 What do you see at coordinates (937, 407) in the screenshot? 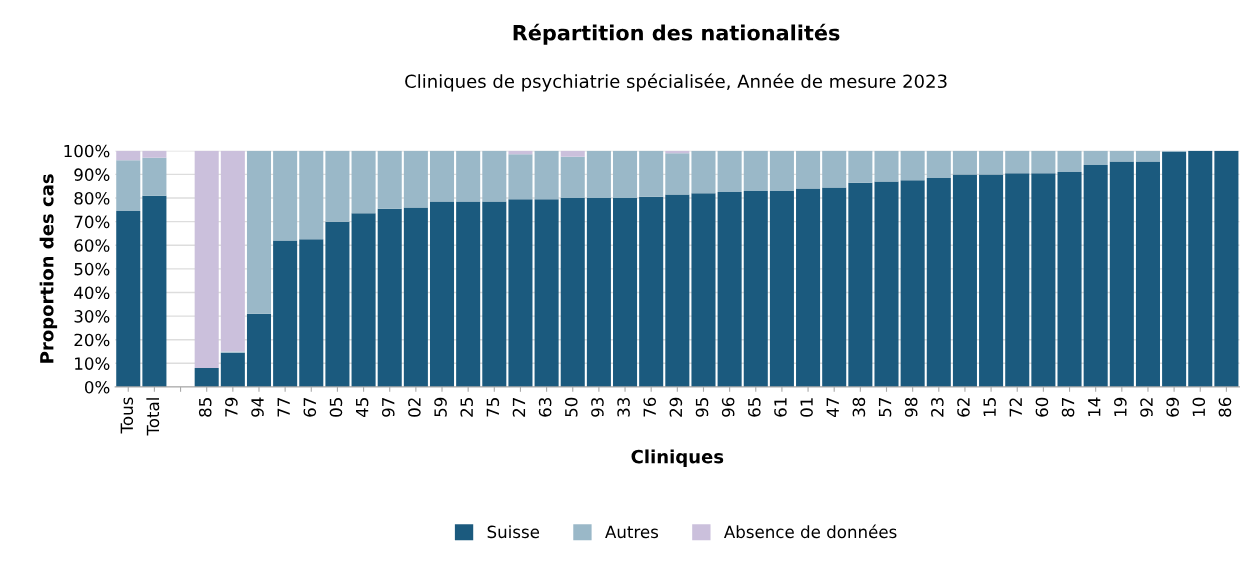
I see `x-tick-label: 23` at bounding box center [937, 407].